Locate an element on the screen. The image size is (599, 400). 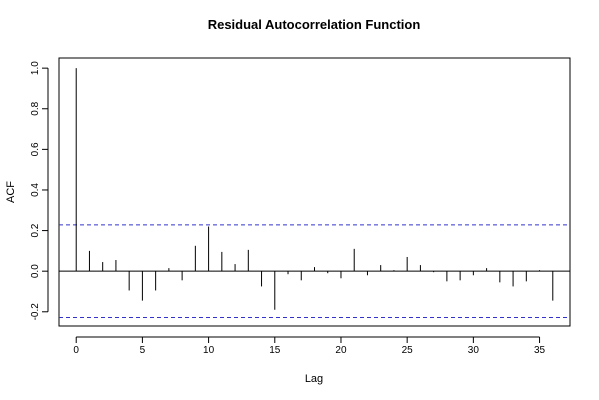
y-tick-label-1: 0.0 is located at coordinates (35, 271).